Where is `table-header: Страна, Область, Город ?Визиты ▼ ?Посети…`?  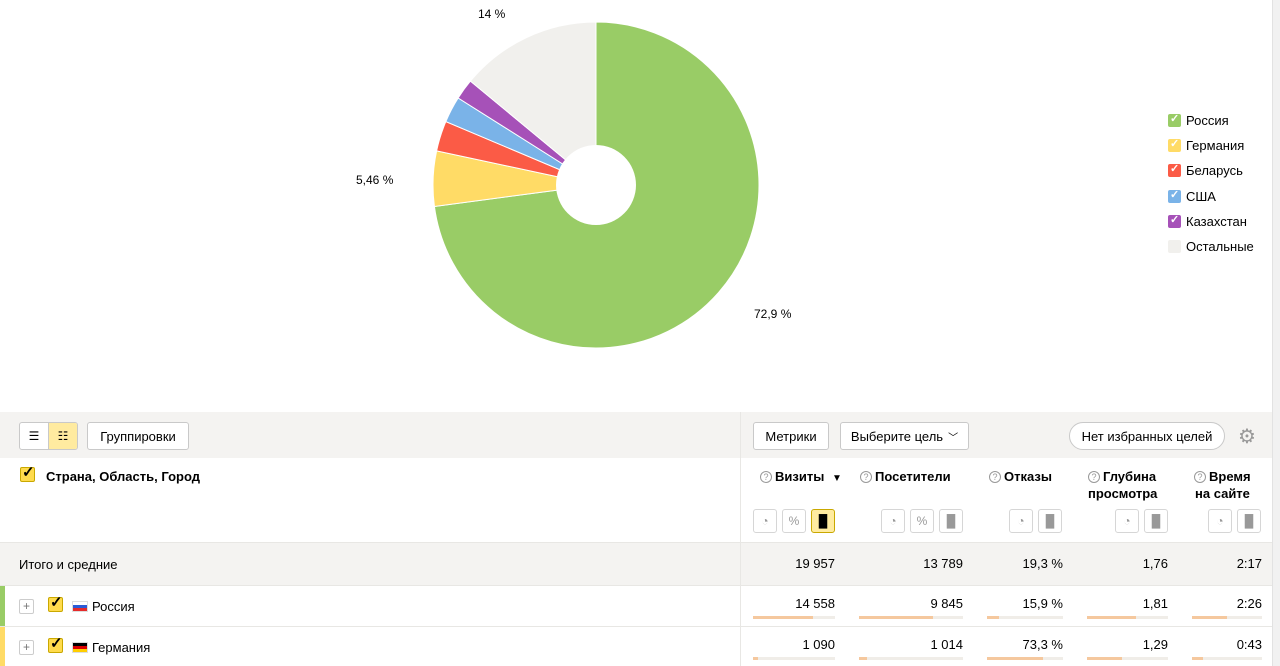 table-header: Страна, Область, Город ?Визиты ▼ ?Посети… is located at coordinates (636, 500).